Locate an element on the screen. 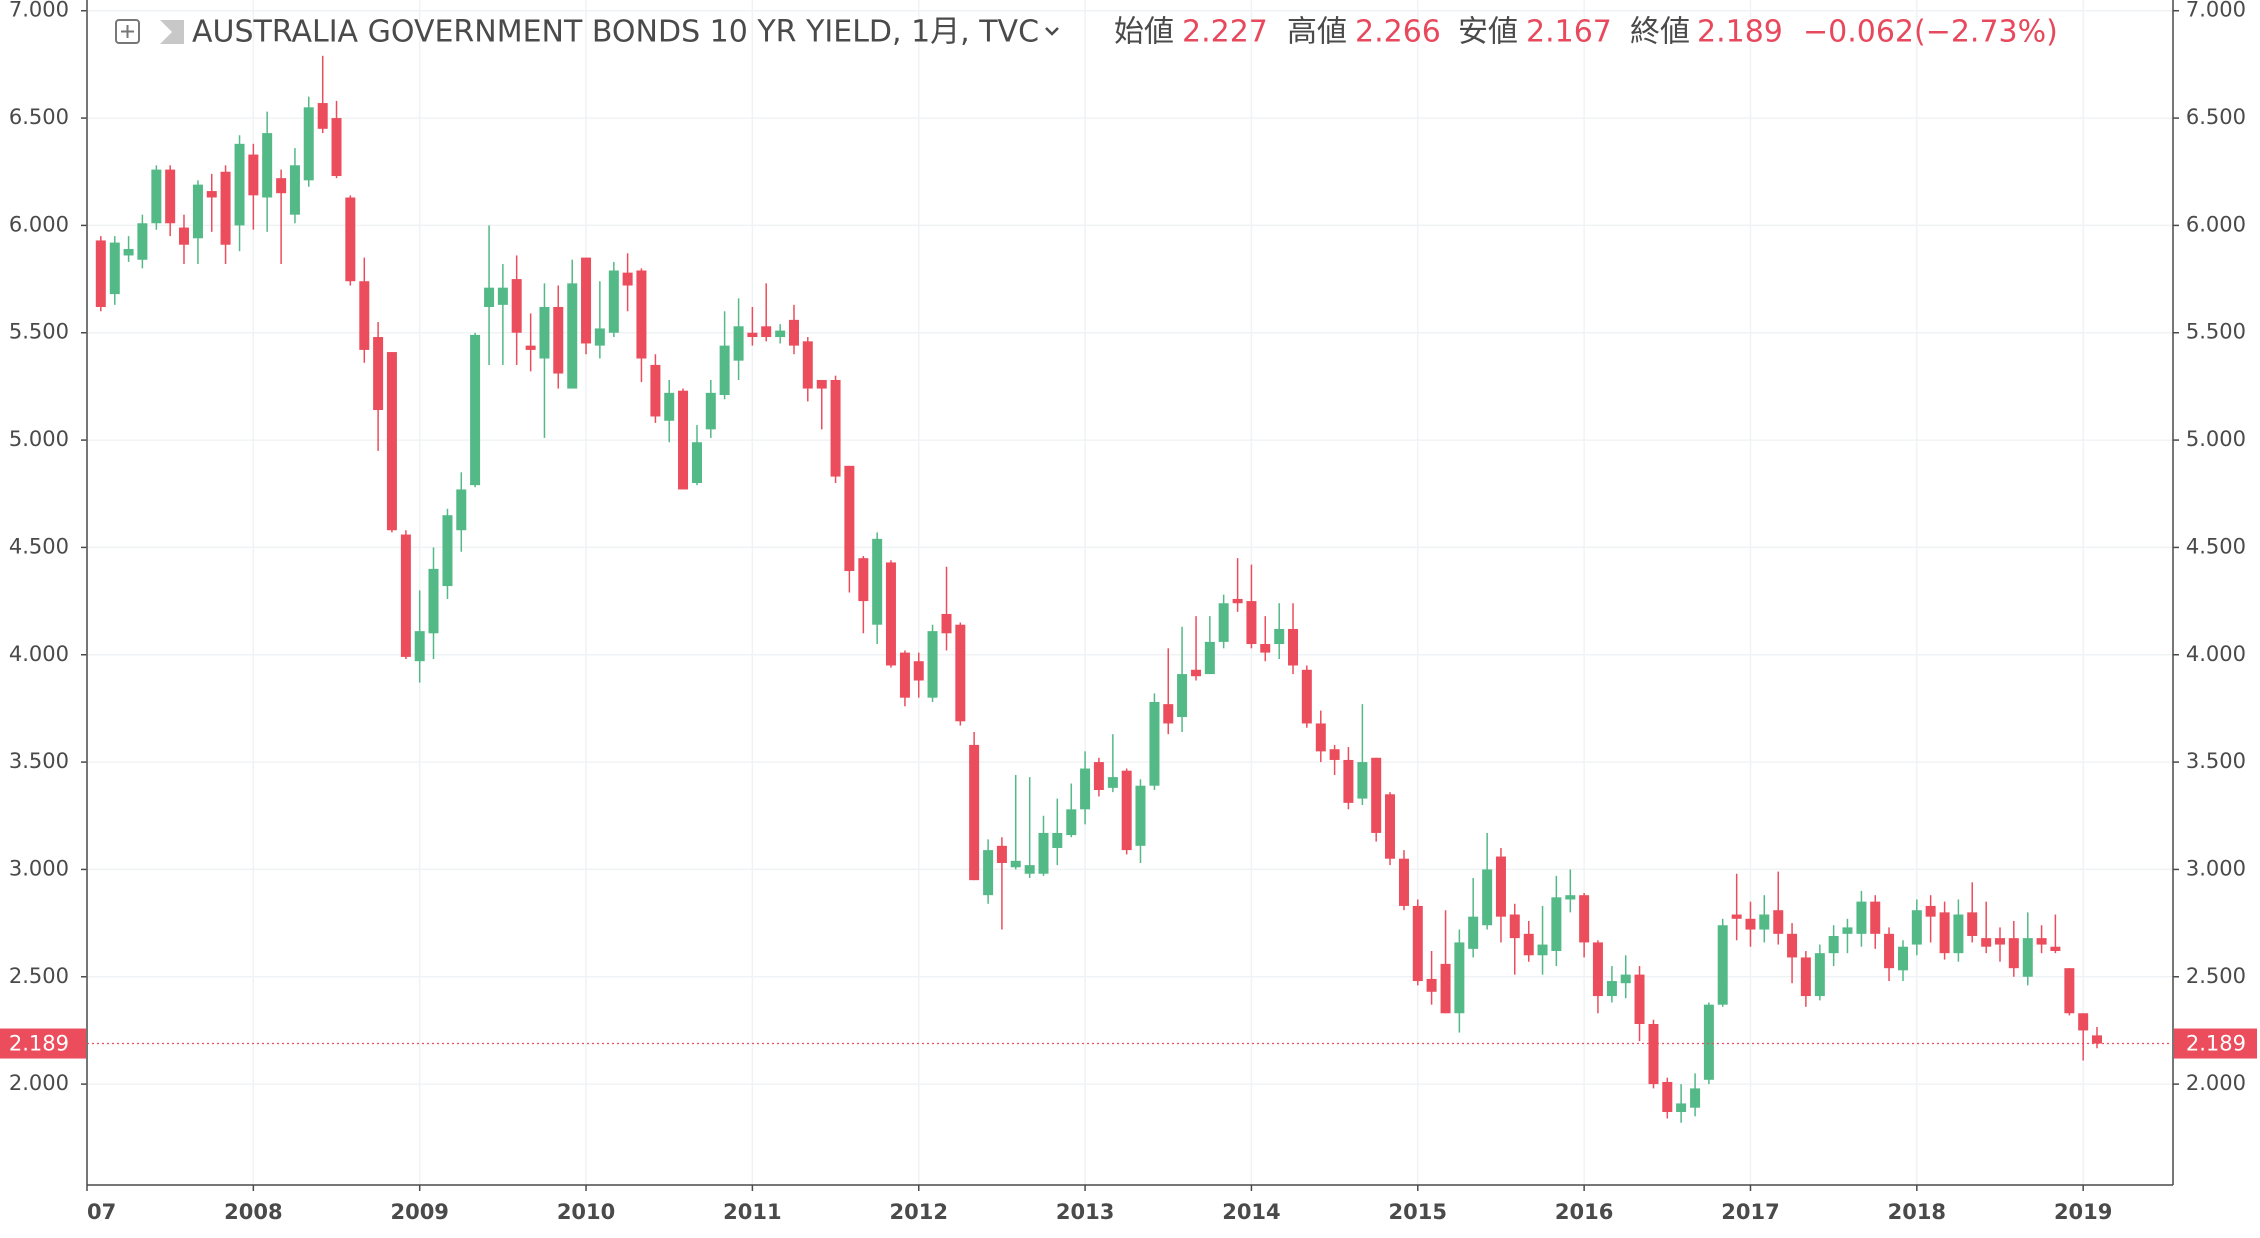 This screenshot has width=2260, height=1238. y-tick-label-left: 5.000 is located at coordinates (39, 439).